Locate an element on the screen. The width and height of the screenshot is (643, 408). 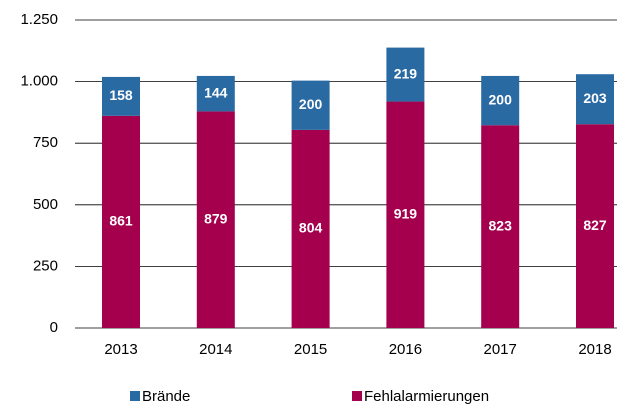
data-label: 219 is located at coordinates (406, 73).